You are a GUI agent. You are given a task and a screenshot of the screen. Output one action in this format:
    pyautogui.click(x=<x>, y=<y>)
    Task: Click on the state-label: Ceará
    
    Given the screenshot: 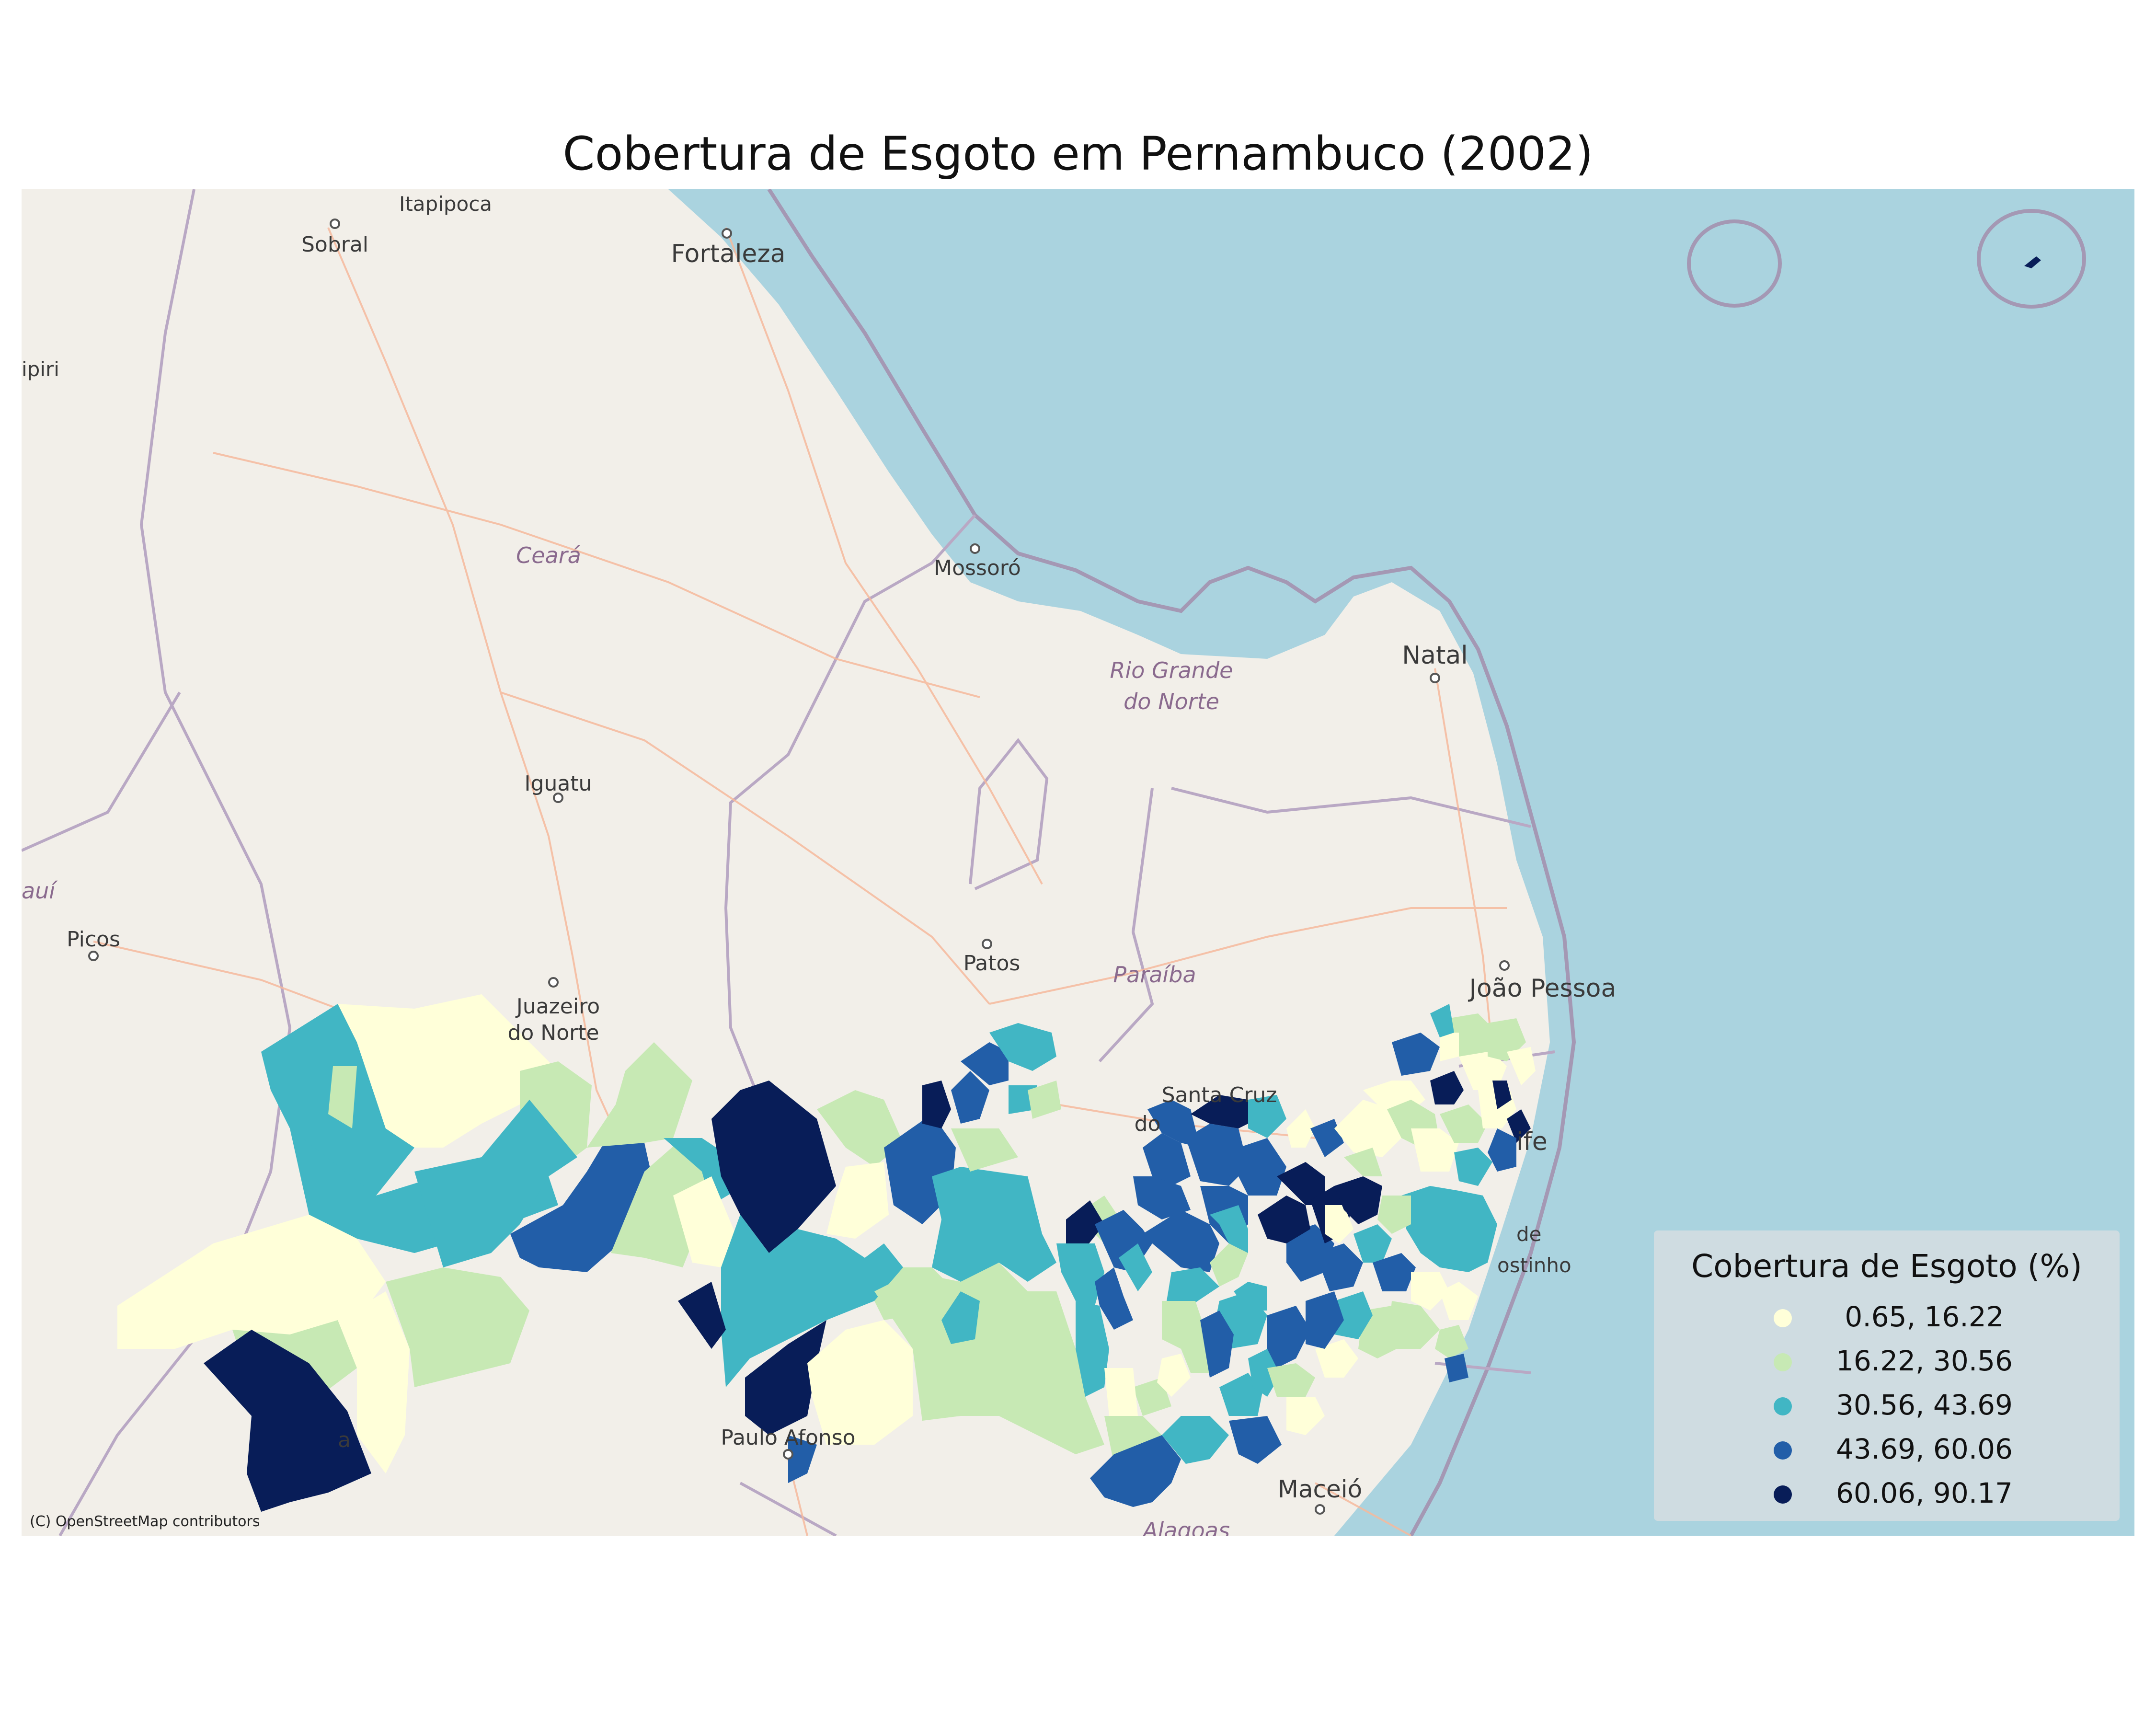 What is the action you would take?
    pyautogui.click(x=548, y=555)
    